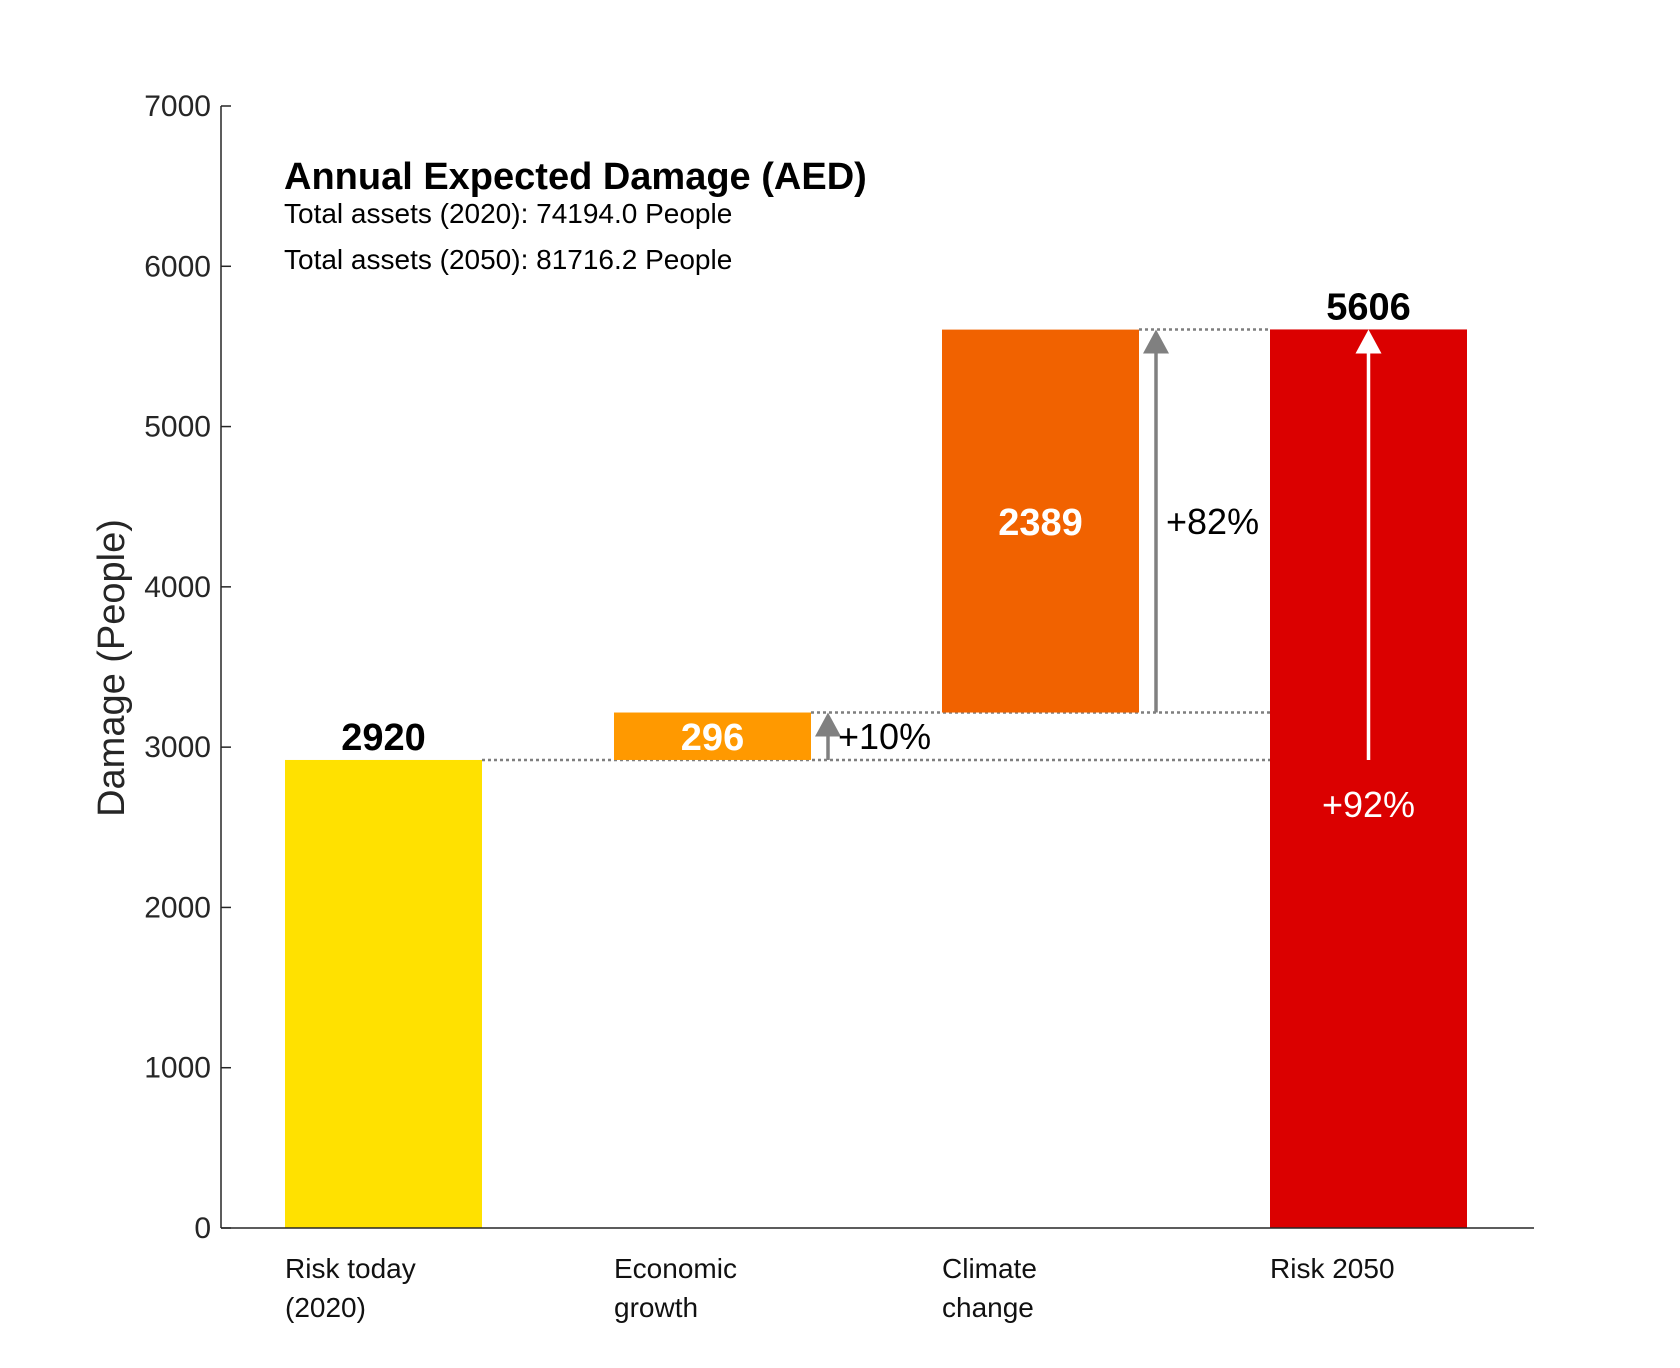 This screenshot has height=1368, width=1680. Describe the element at coordinates (508, 259) in the screenshot. I see `chart-subtitle-2050: Total assets (2050): 81716.2 People` at that location.